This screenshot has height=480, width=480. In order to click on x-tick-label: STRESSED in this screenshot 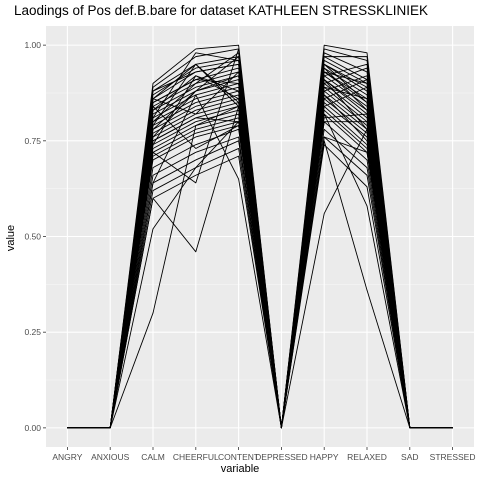, I will do `click(453, 457)`.